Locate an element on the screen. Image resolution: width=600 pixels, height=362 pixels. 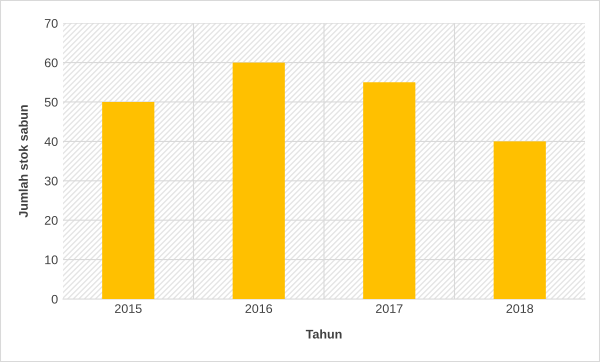
y-tick-label: 50 is located at coordinates (51, 102).